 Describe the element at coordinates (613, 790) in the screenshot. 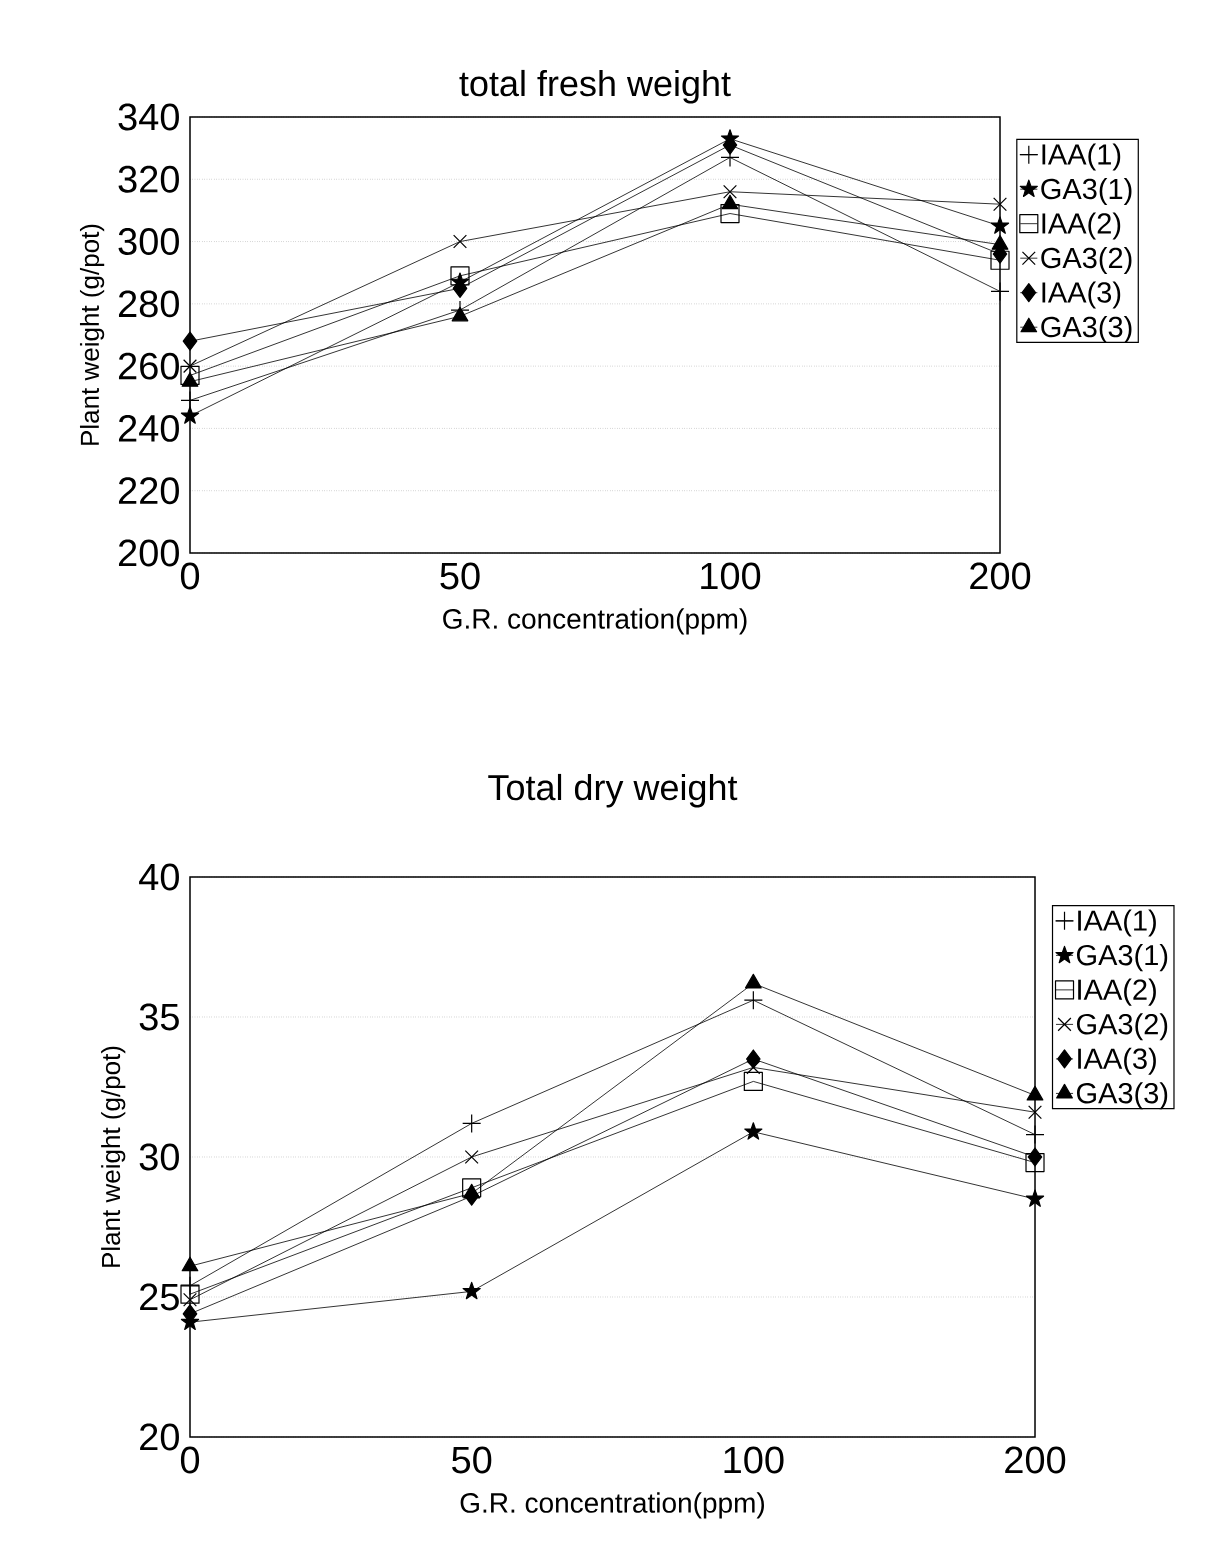

I see `chart-title: Total dry weight` at that location.